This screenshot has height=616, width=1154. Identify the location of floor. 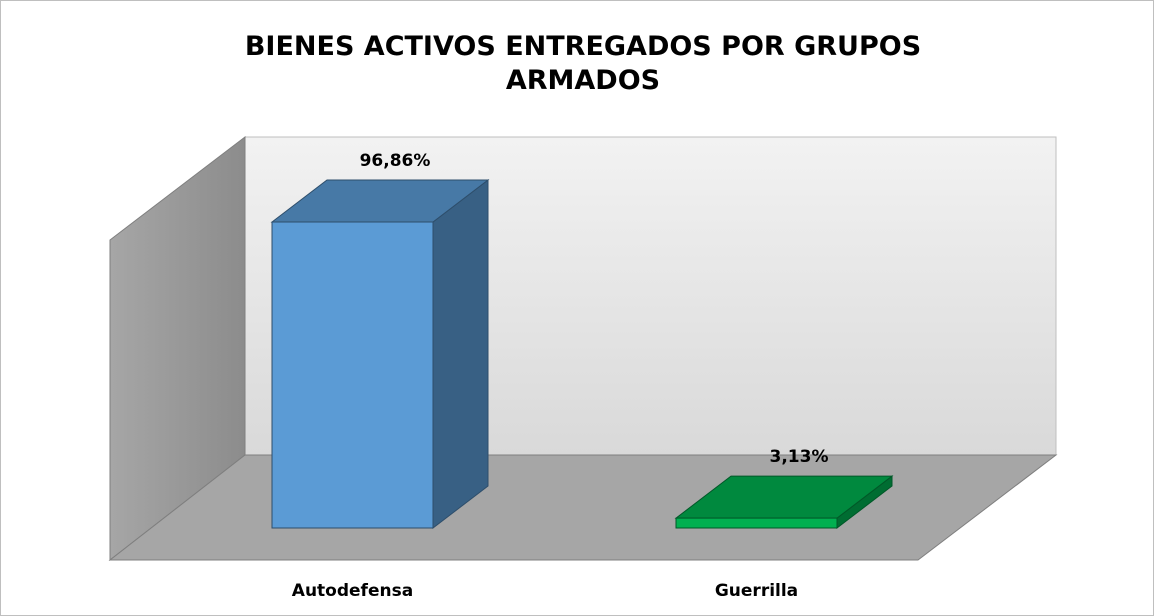
(583, 507).